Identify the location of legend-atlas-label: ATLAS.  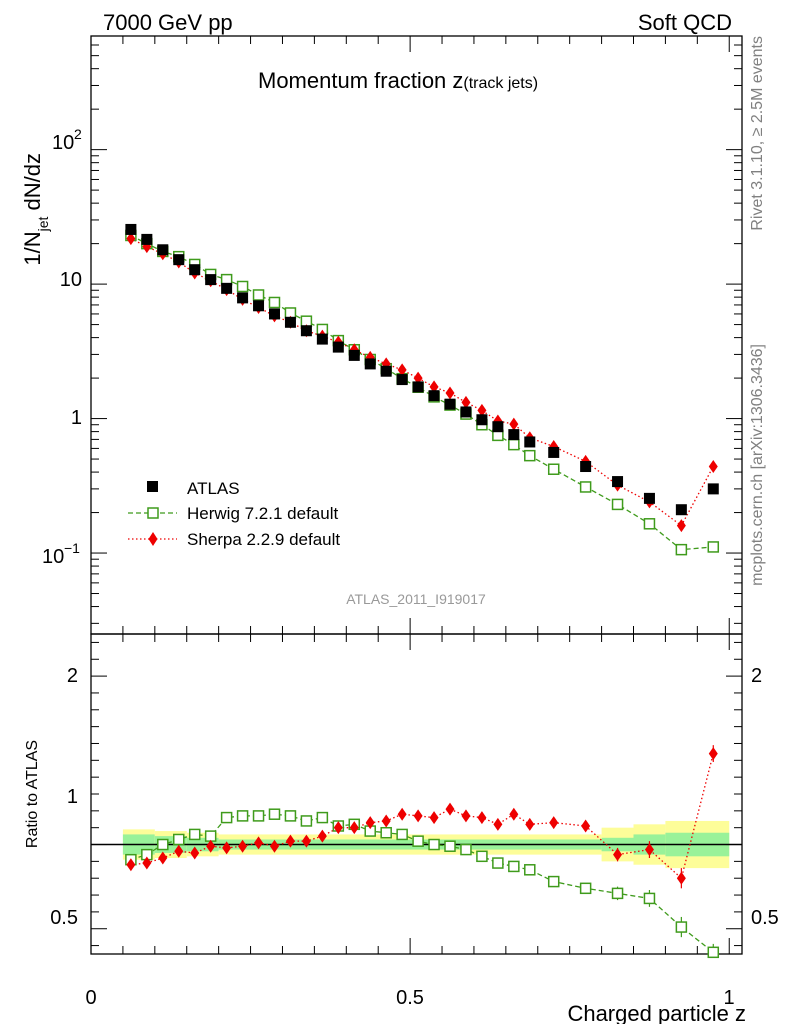
(213, 488).